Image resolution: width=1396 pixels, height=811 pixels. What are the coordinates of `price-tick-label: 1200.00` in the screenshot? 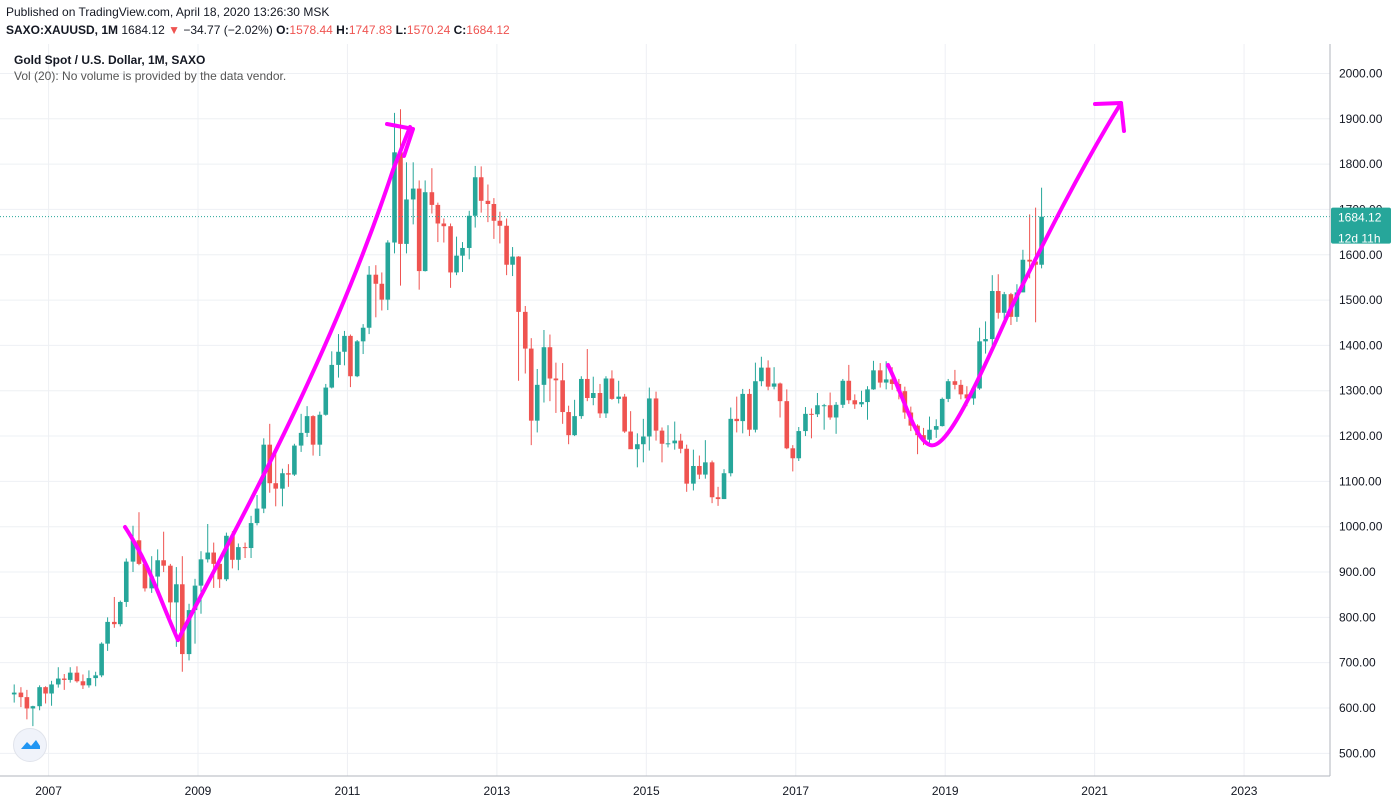 It's located at (1361, 436).